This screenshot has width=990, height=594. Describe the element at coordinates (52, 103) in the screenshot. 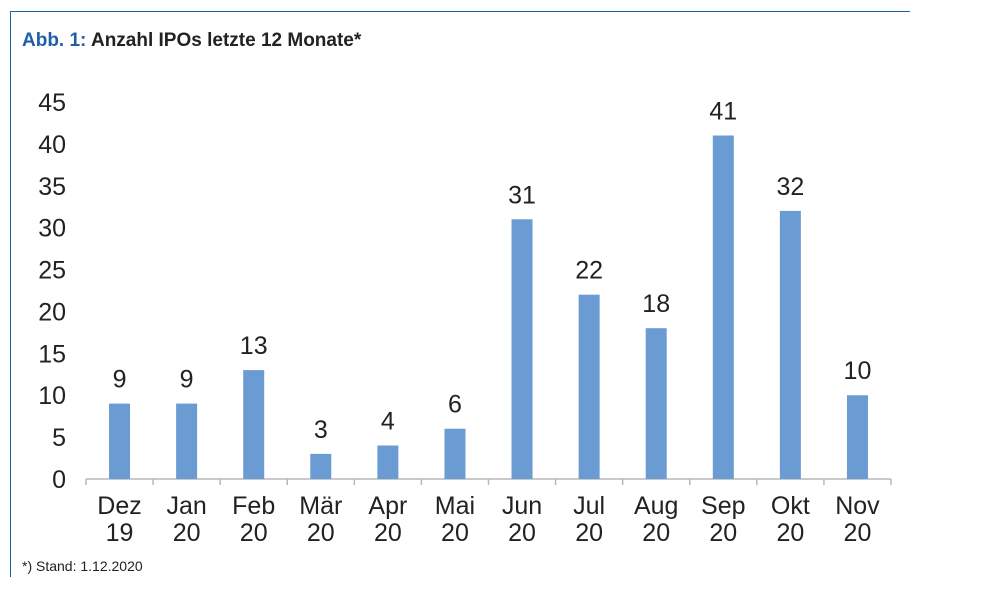

I see `y-tick-label: 45` at that location.